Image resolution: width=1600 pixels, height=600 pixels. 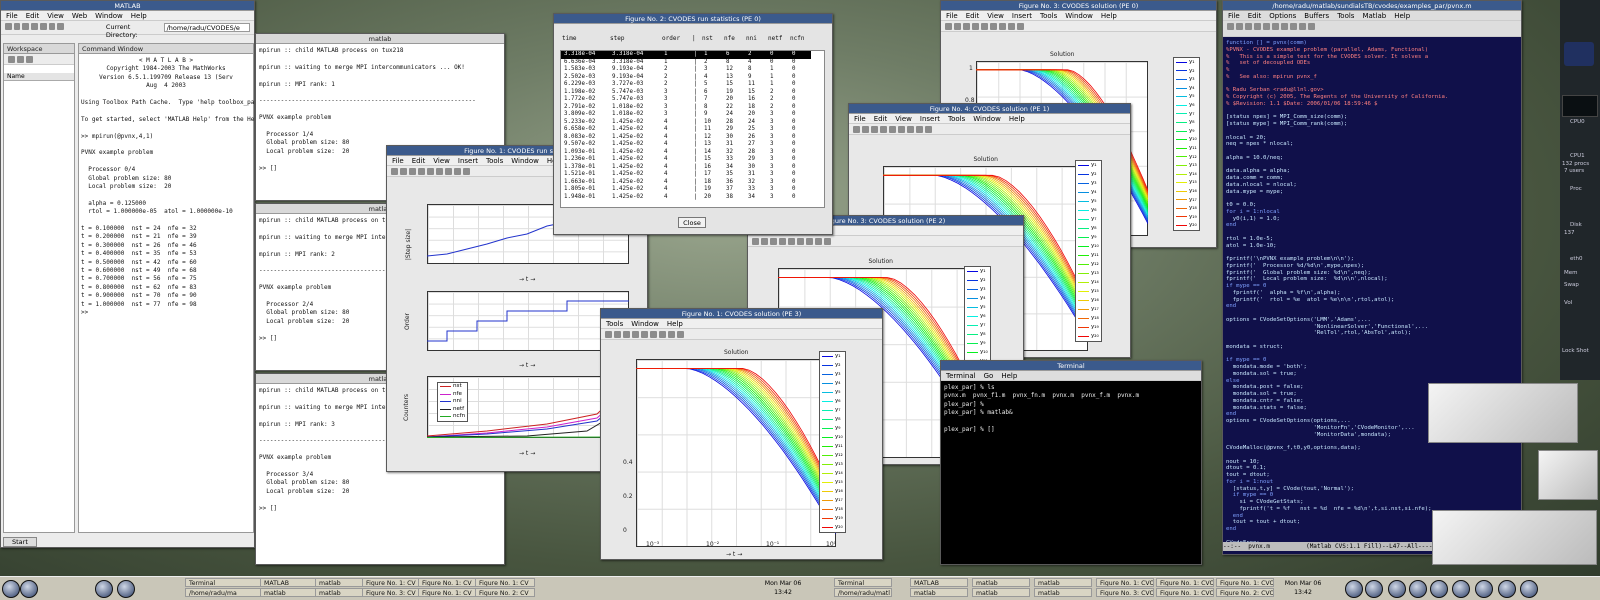 I want to click on menu-terminal: Terminal, so click(x=961, y=376).